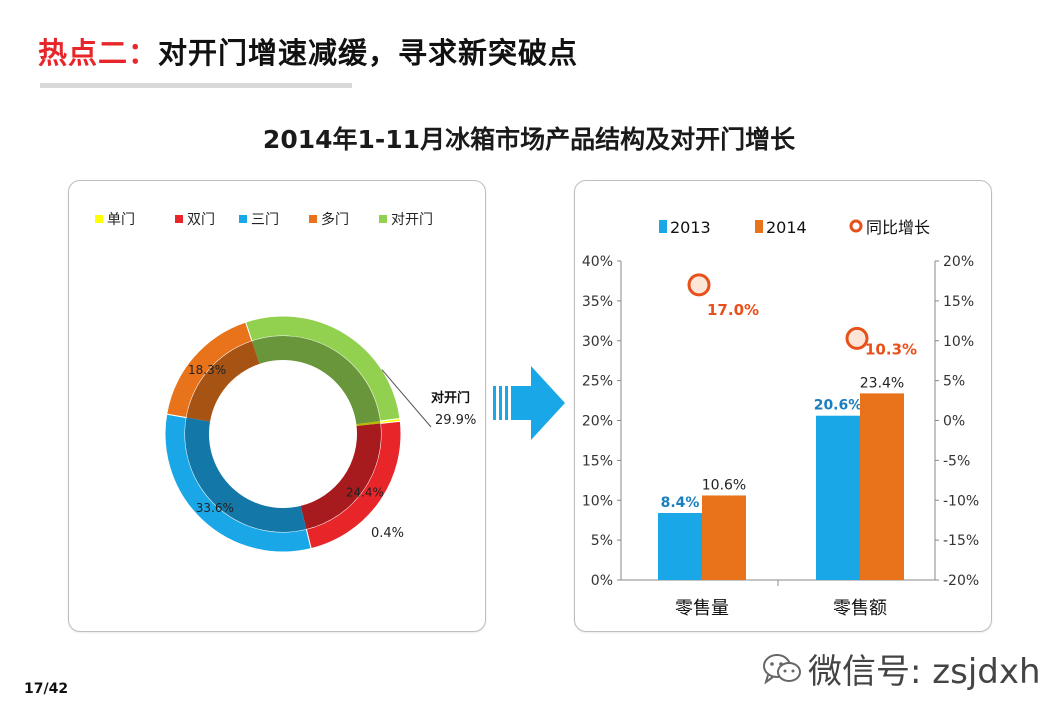 The image size is (1058, 720). What do you see at coordinates (724, 485) in the screenshot?
I see `bar-label-2014-0: 10.6%` at bounding box center [724, 485].